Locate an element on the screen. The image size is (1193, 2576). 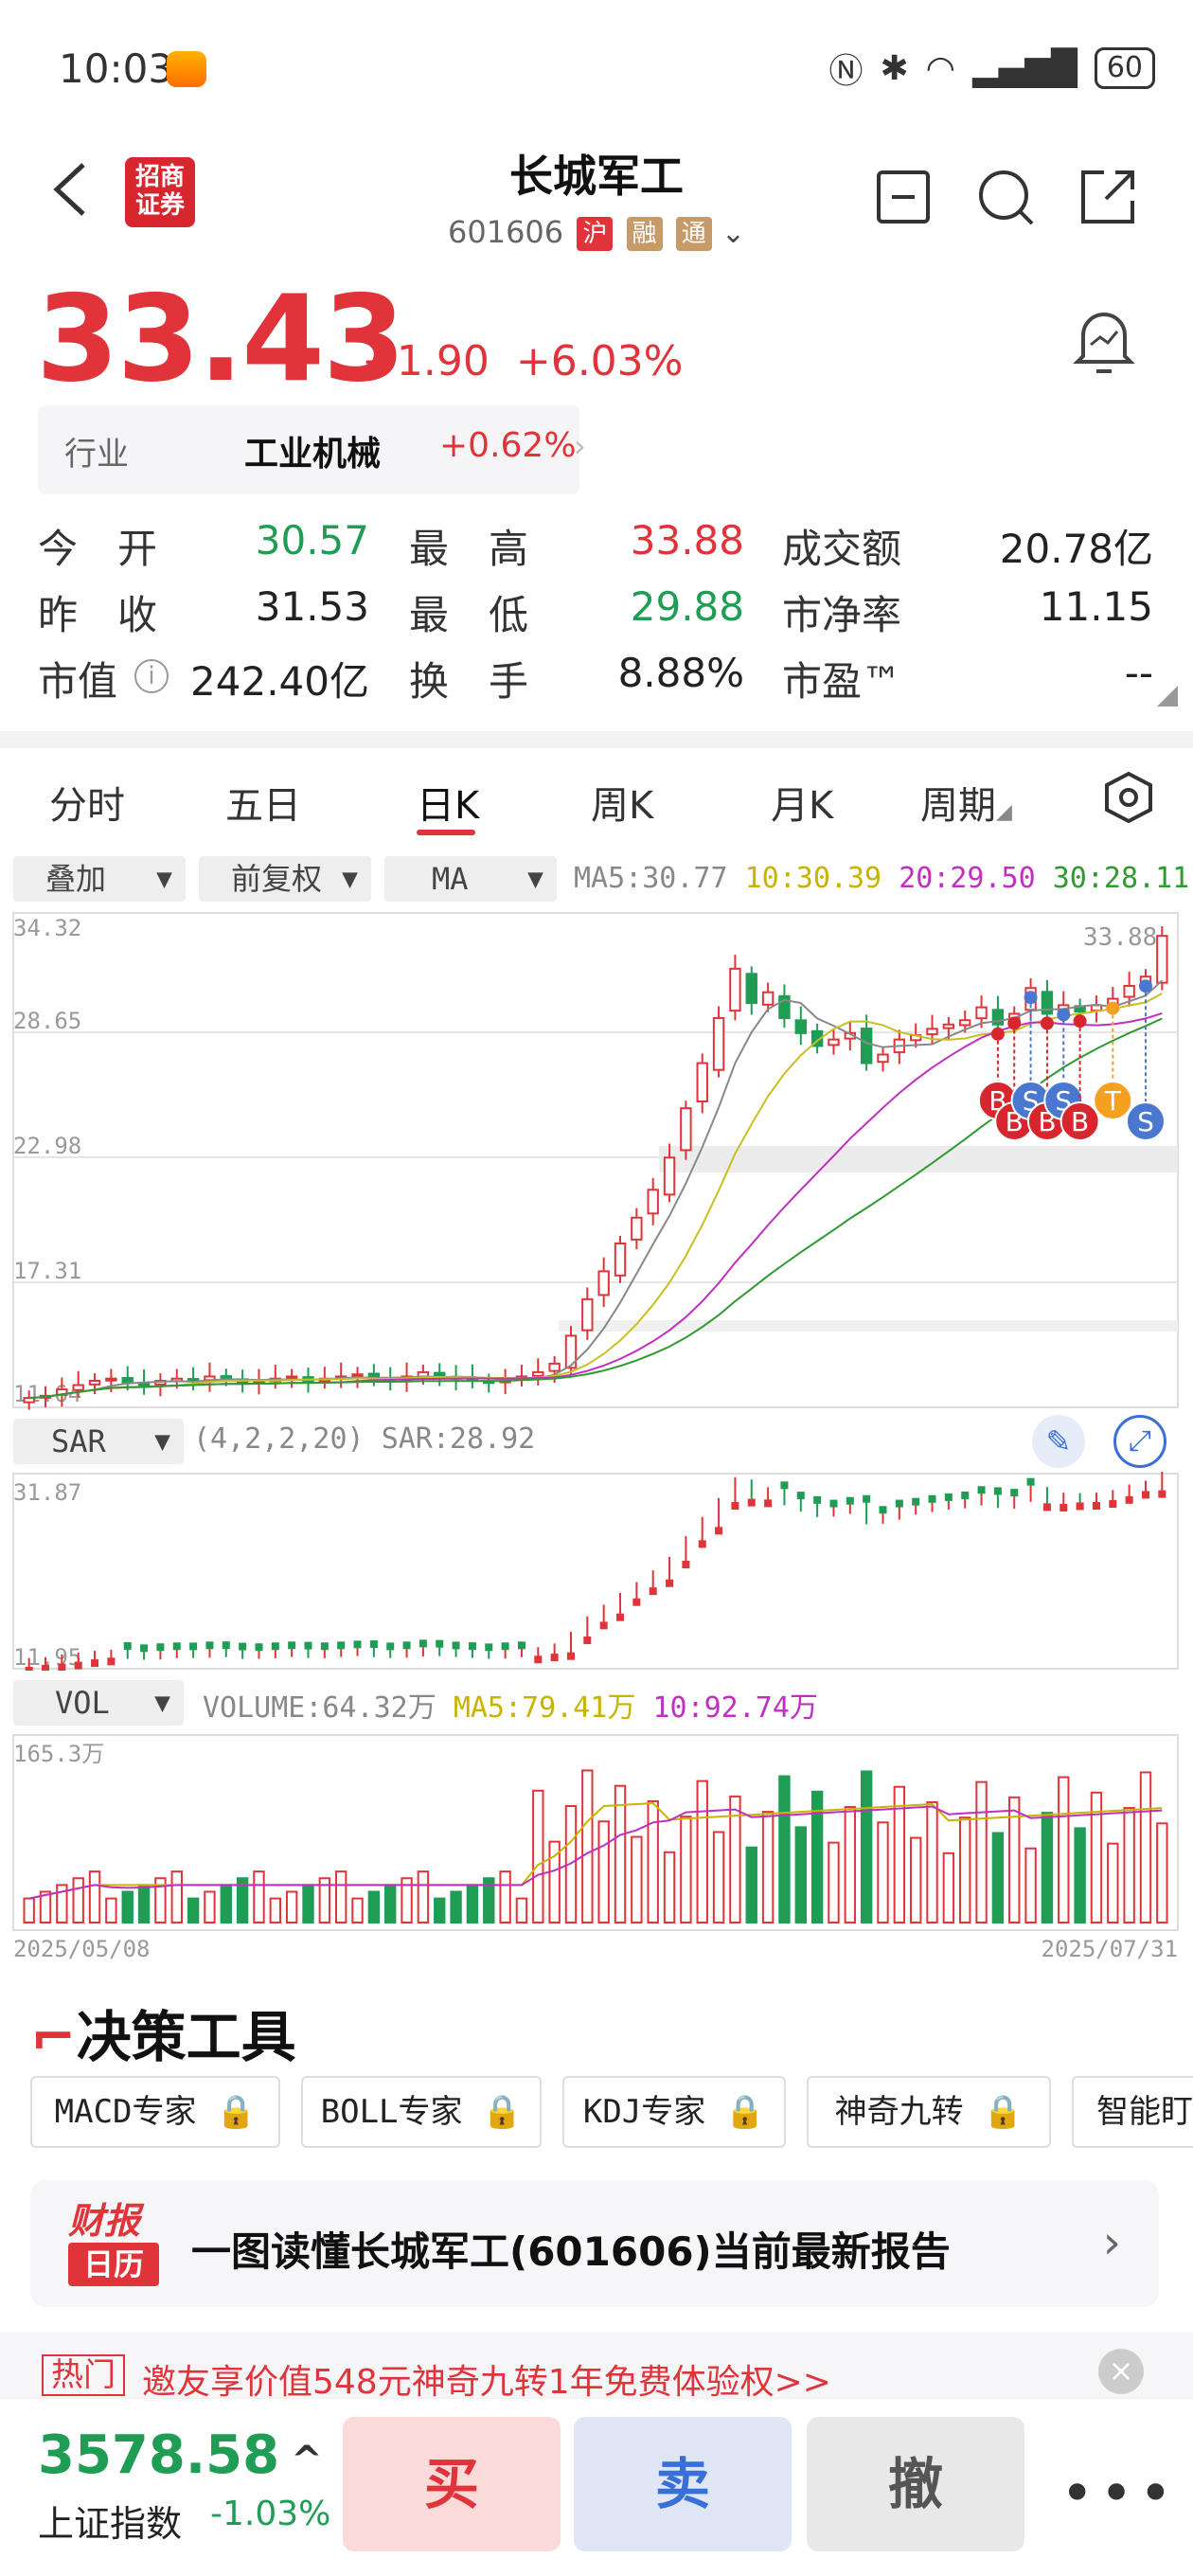
tool-magic-nine: 神奇九转 🔒 is located at coordinates (929, 2112).